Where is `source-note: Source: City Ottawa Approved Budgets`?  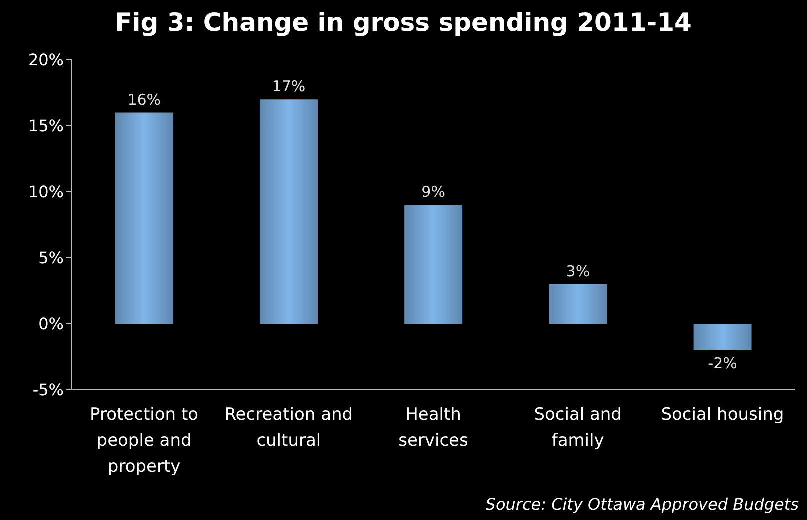
source-note: Source: City Ottawa Approved Budgets is located at coordinates (642, 504).